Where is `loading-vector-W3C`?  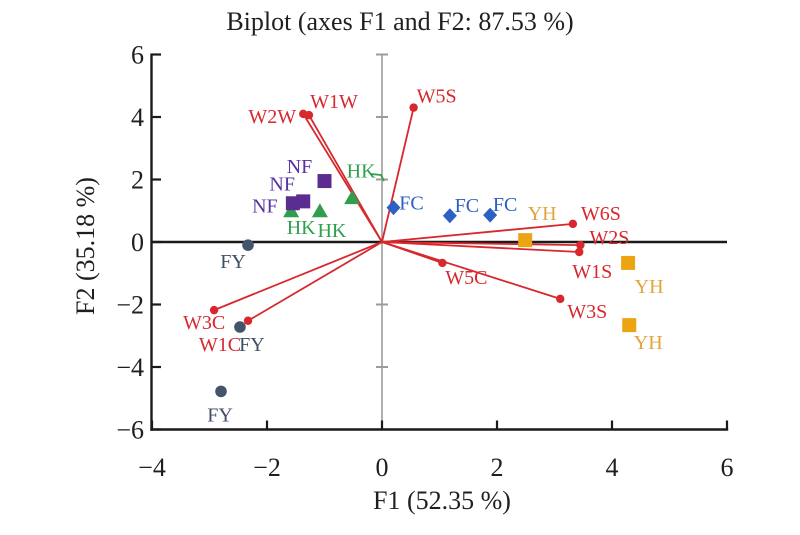 loading-vector-W3C is located at coordinates (298, 276).